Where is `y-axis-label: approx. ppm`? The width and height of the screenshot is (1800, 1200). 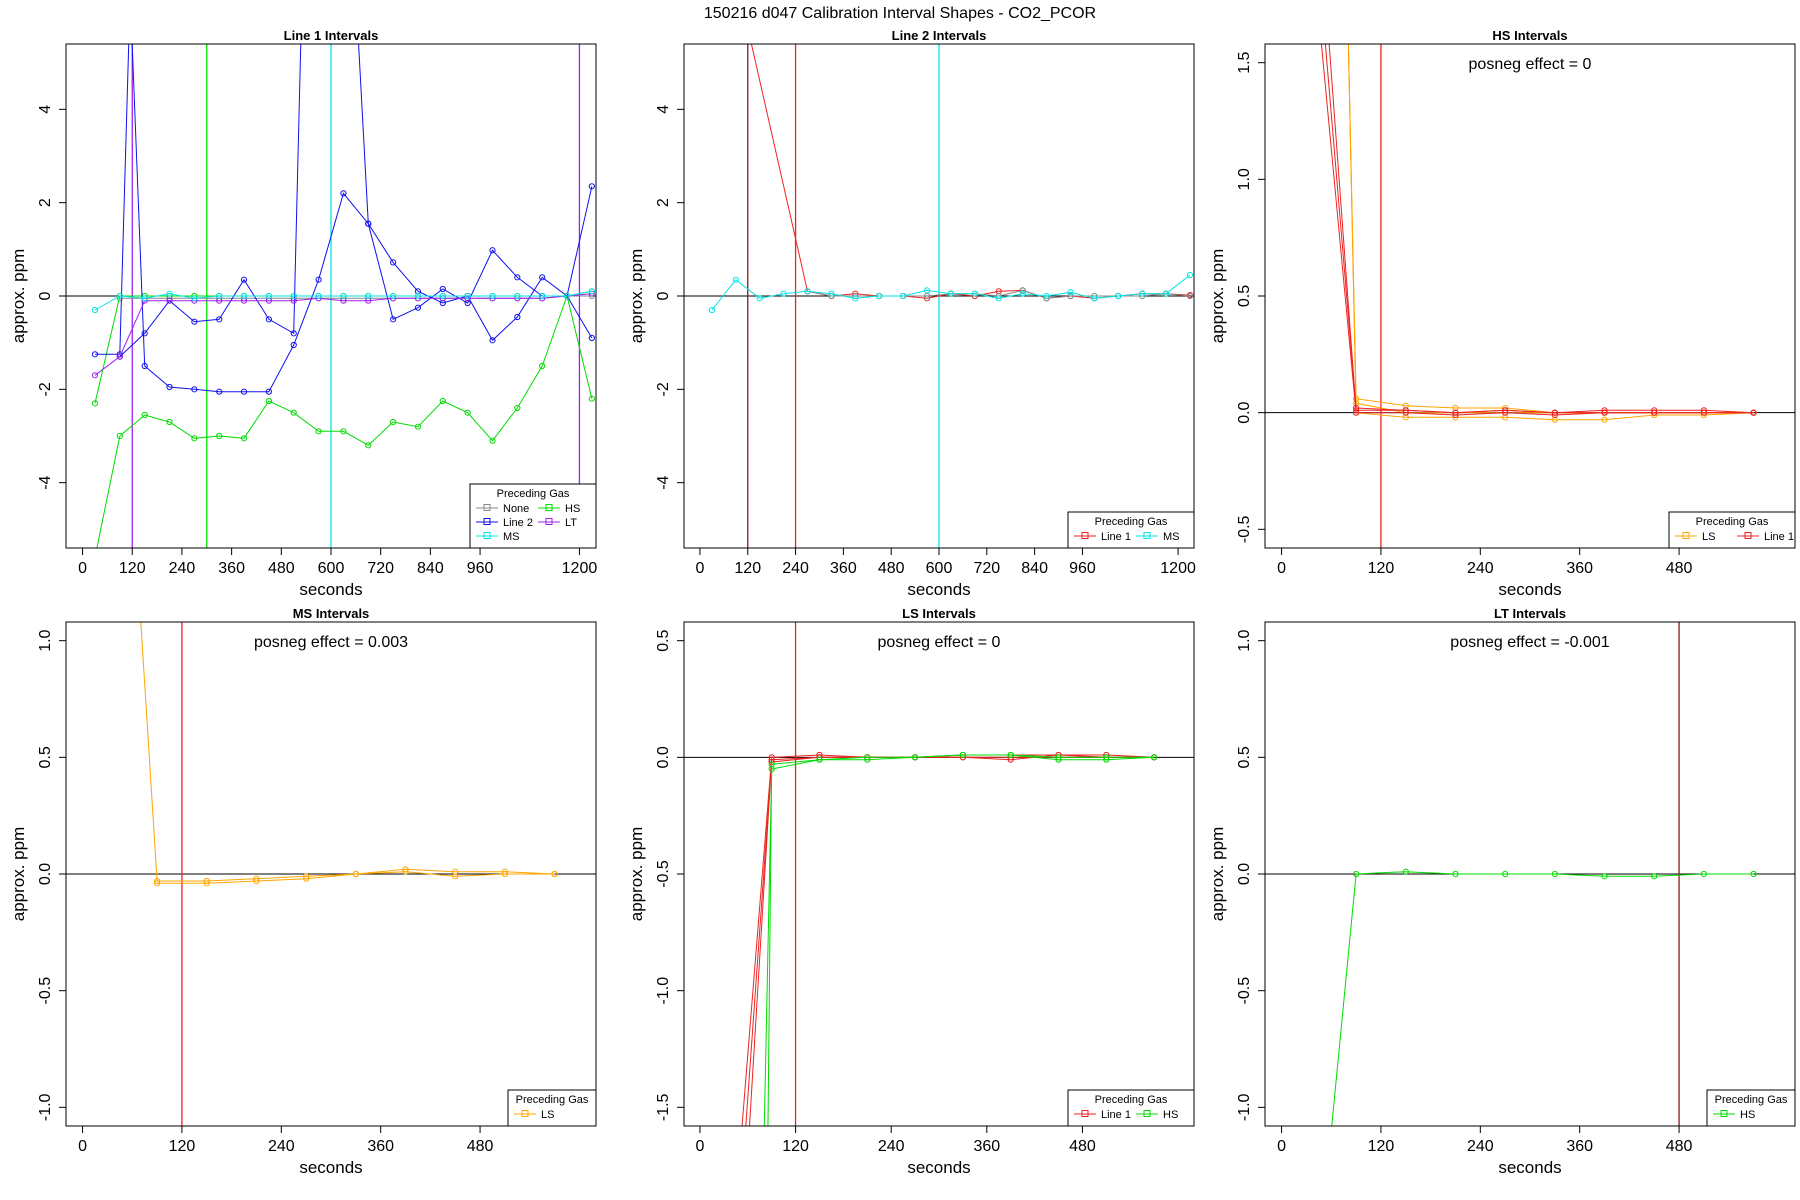 y-axis-label: approx. ppm is located at coordinates (1217, 296).